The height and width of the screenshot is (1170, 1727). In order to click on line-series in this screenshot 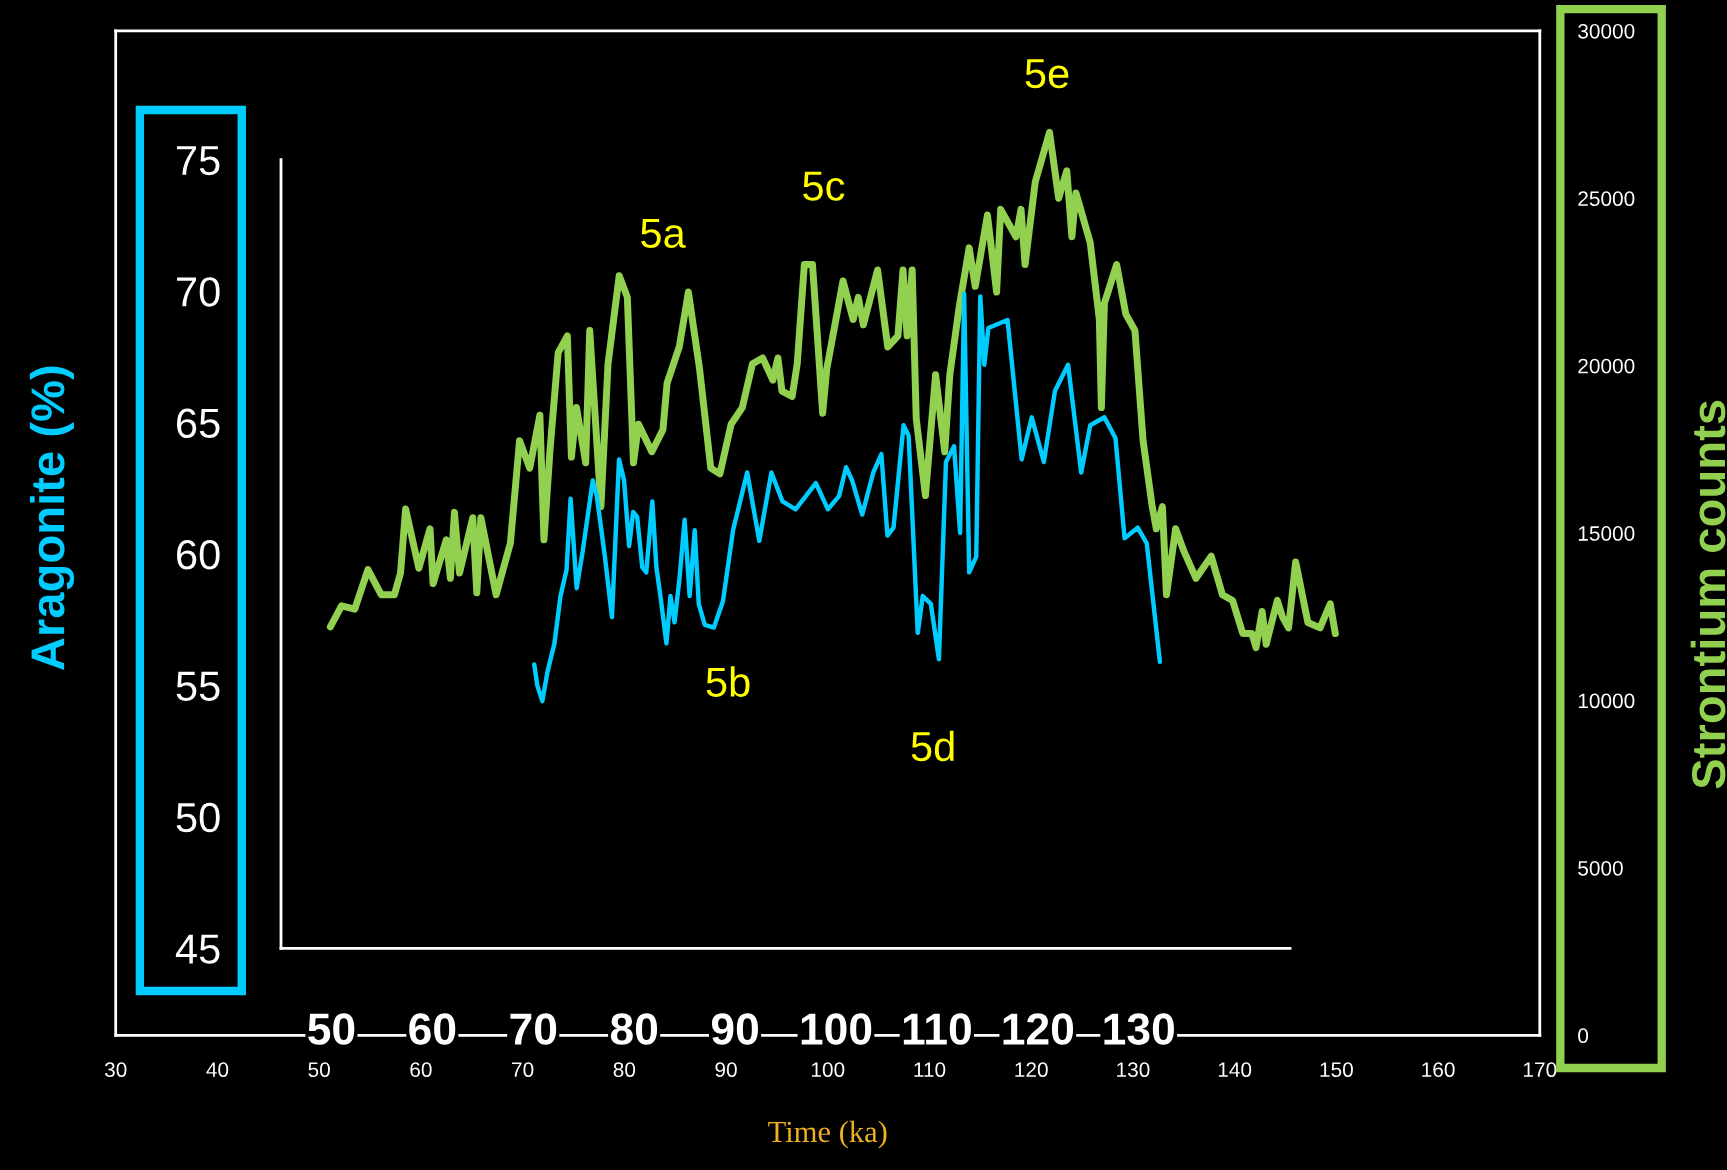, I will do `click(847, 497)`.